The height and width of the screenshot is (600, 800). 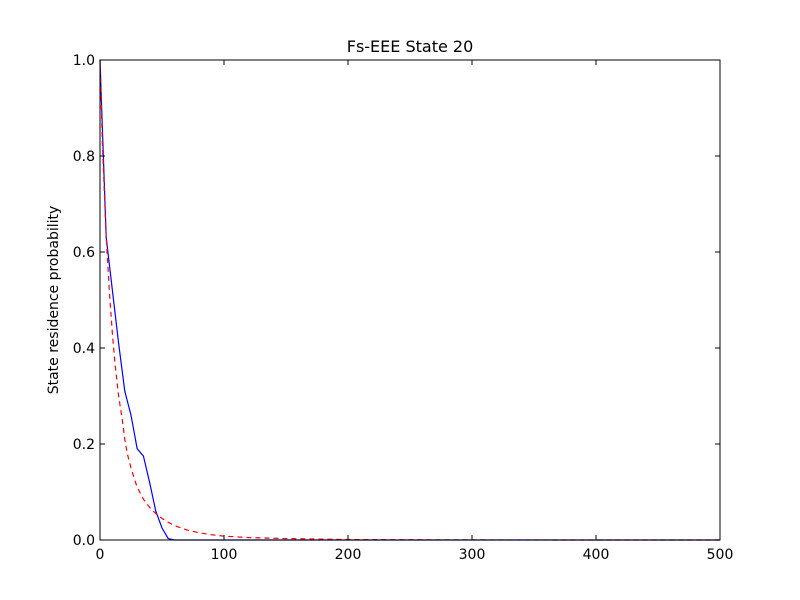 I want to click on y-tick-label: 0.8, so click(x=84, y=157).